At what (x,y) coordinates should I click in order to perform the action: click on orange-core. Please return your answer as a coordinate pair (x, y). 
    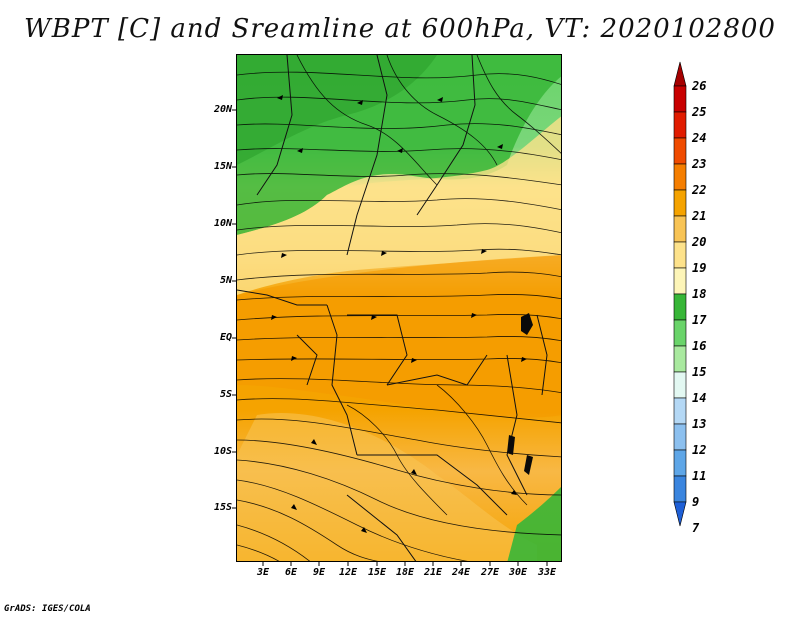
    Looking at the image, I should click on (399, 336).